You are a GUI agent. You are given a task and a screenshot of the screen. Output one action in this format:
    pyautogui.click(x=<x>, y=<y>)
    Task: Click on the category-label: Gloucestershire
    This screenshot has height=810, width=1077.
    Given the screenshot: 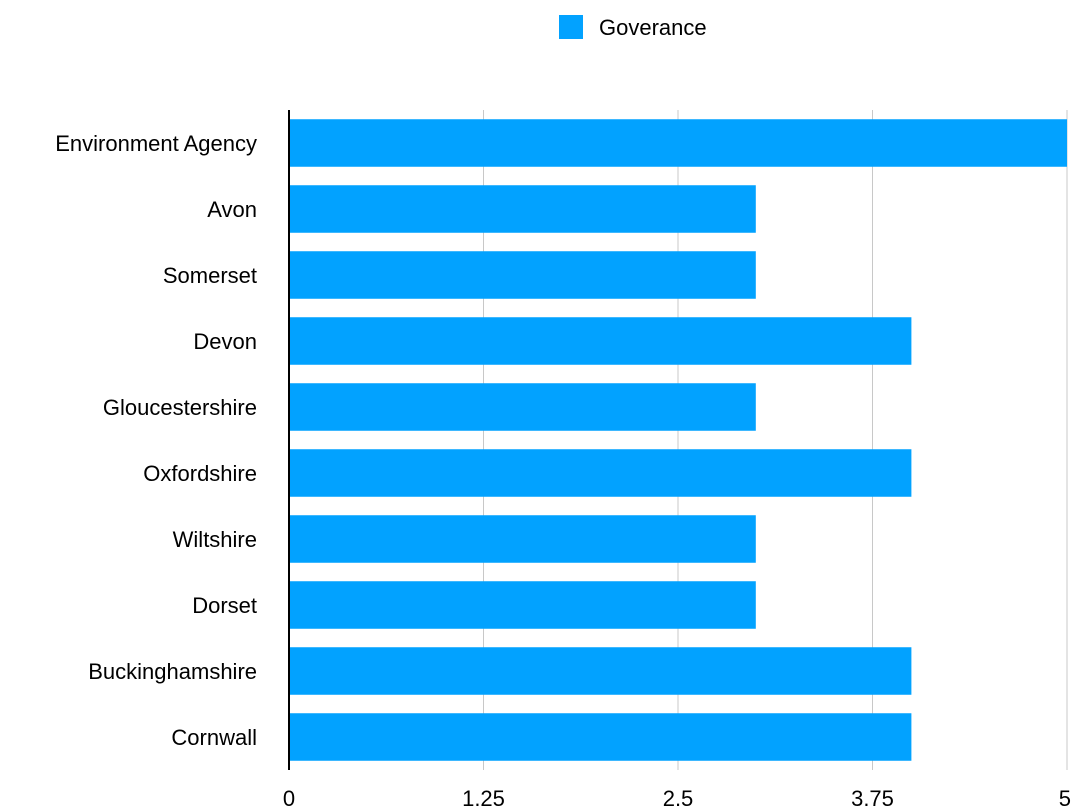 What is the action you would take?
    pyautogui.click(x=180, y=407)
    